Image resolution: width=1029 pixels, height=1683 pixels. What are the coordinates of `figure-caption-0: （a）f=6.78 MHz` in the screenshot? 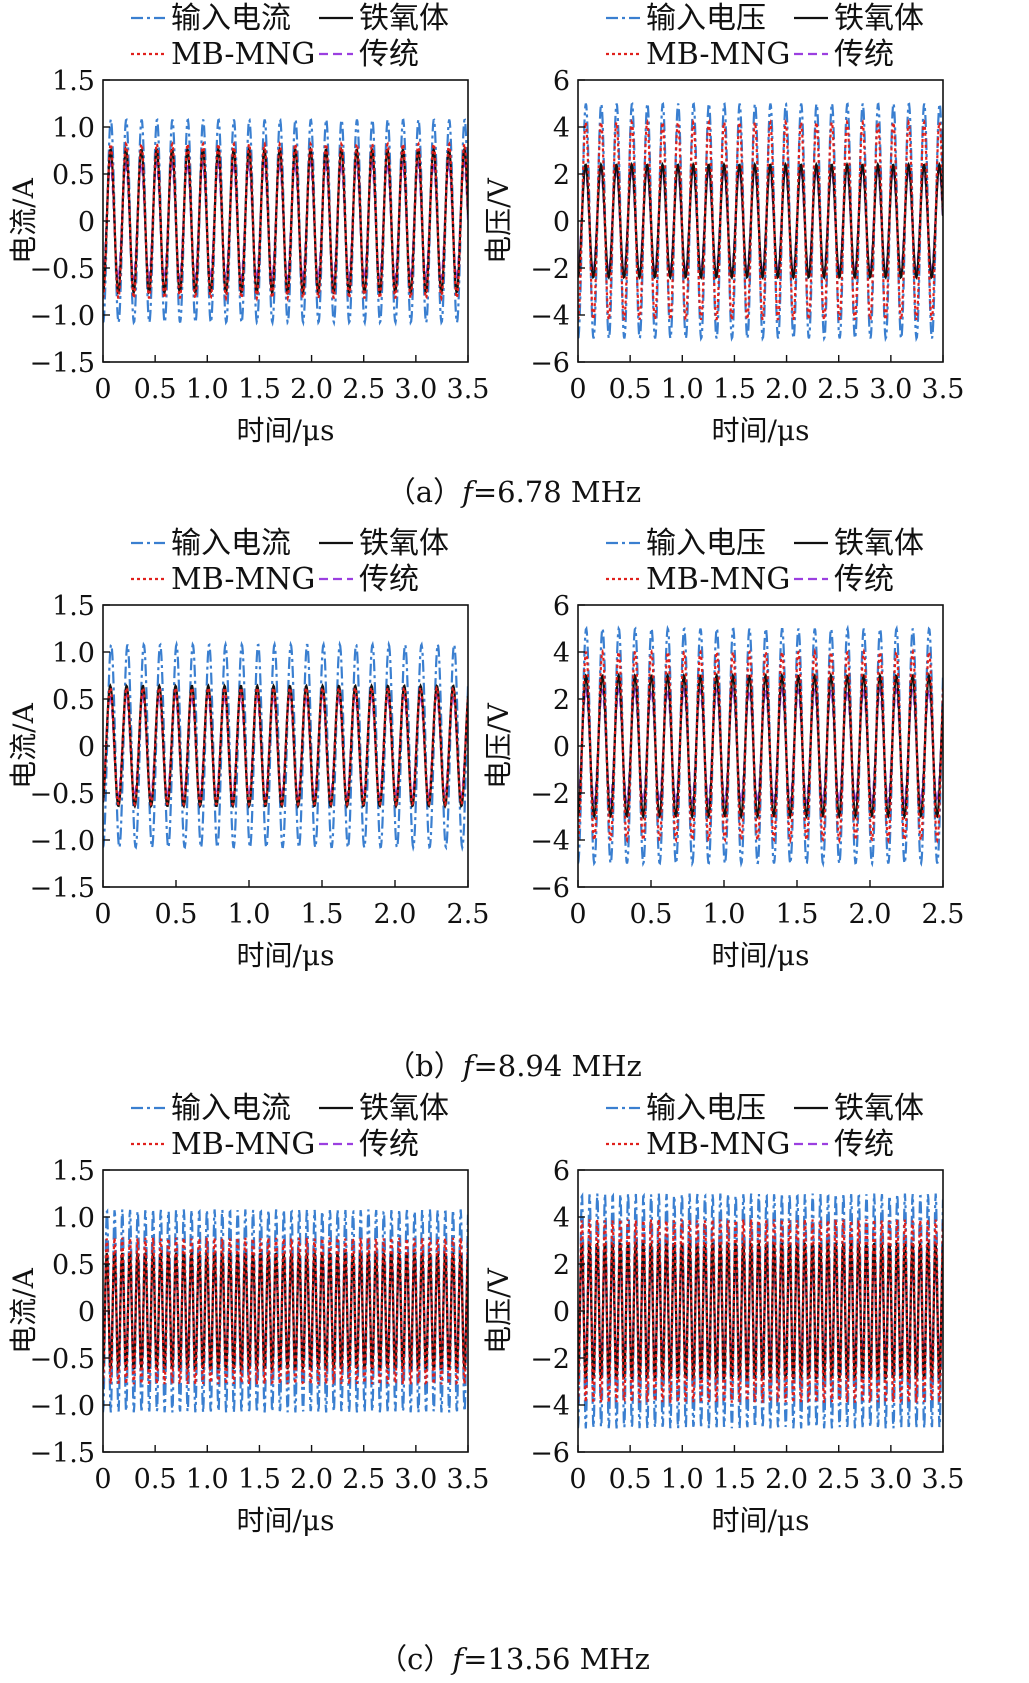 It's located at (514, 492).